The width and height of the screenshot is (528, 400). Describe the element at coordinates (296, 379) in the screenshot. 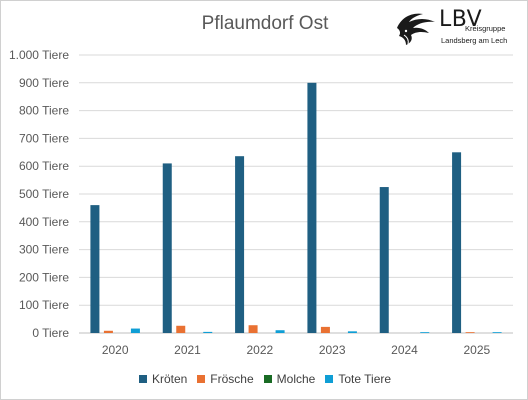

I see `legend-label: Molche` at that location.